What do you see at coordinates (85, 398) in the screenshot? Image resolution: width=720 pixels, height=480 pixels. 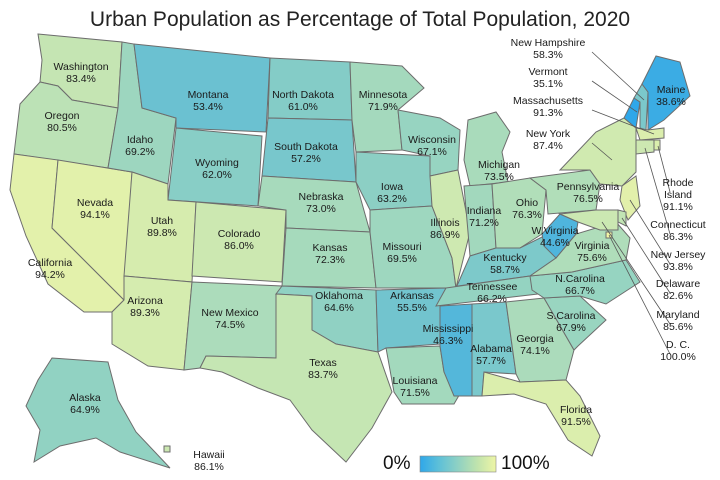 I see `state-name-alaska: Alaska` at bounding box center [85, 398].